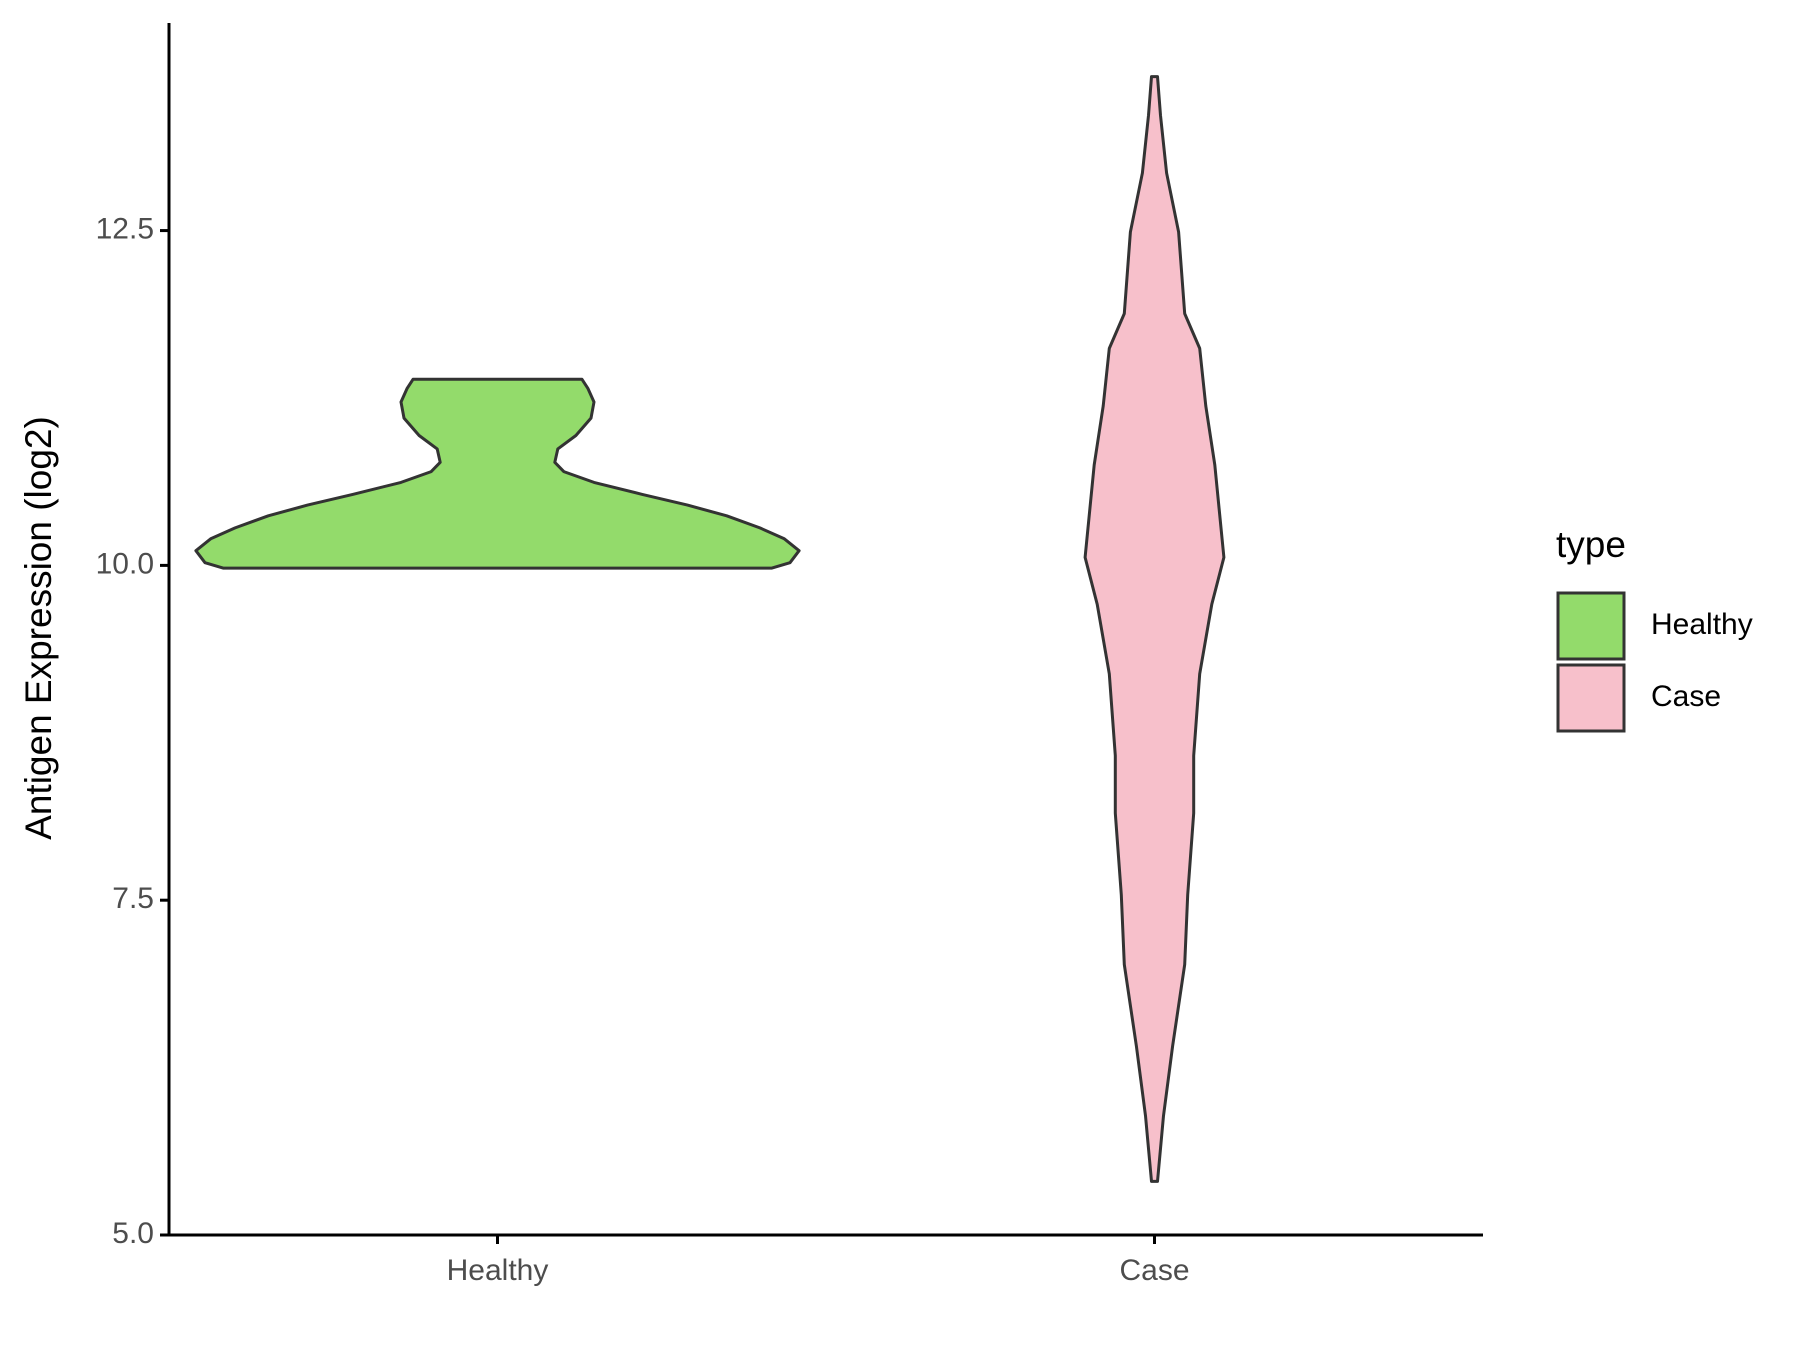 The width and height of the screenshot is (1800, 1350). What do you see at coordinates (1702, 624) in the screenshot?
I see `legend-label: Healthy` at bounding box center [1702, 624].